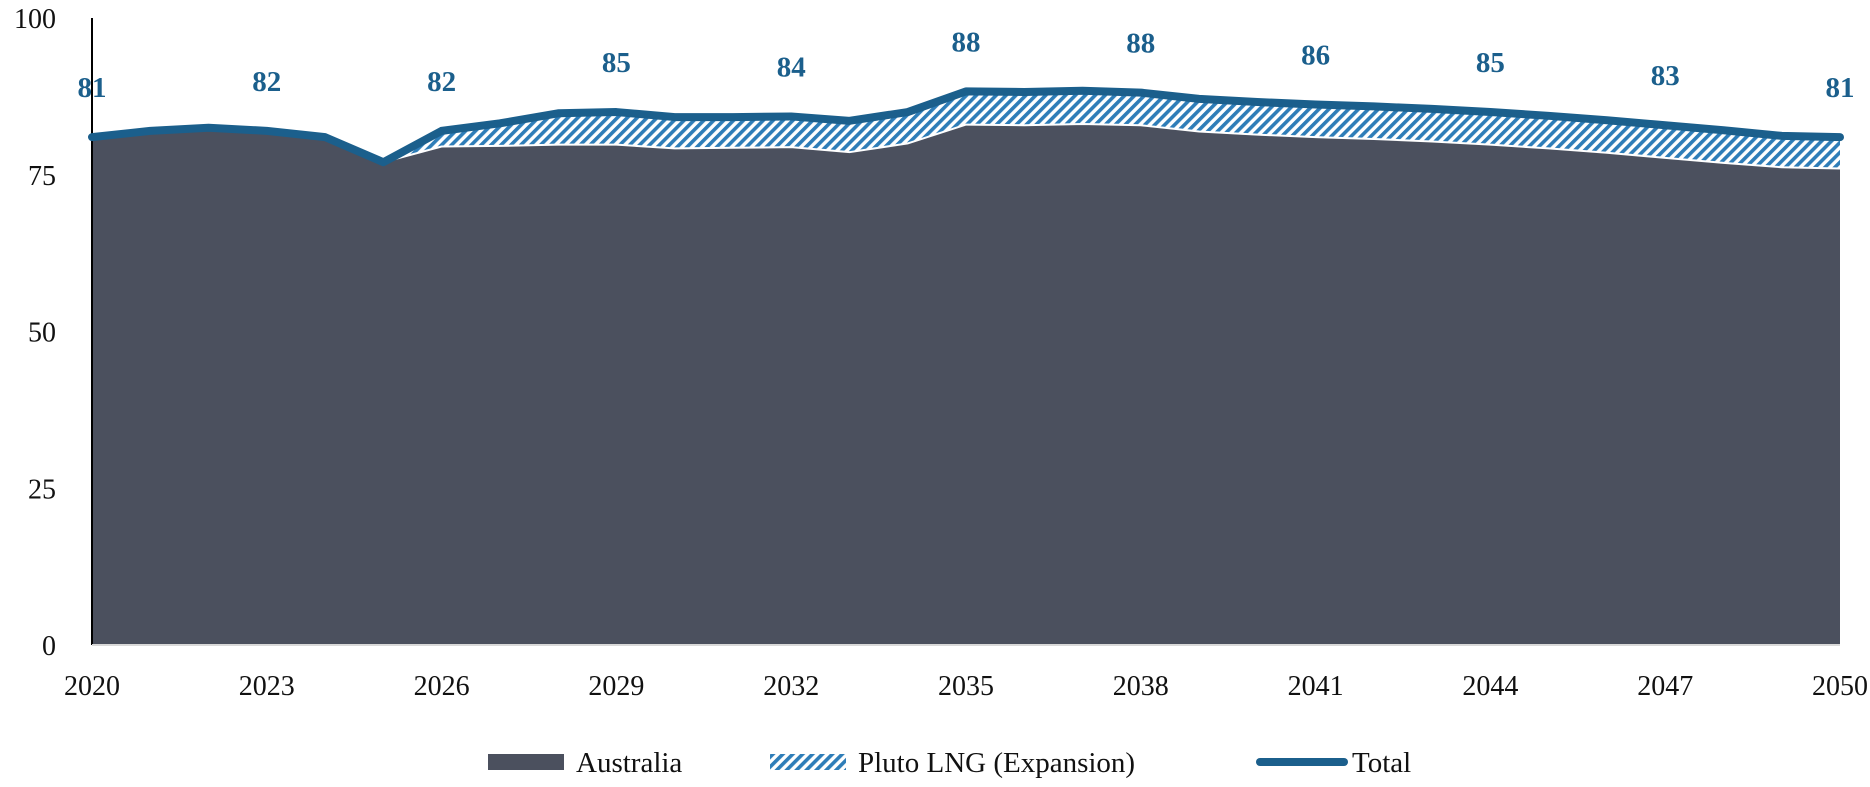  I want to click on x-tick-label: 2029, so click(616, 686).